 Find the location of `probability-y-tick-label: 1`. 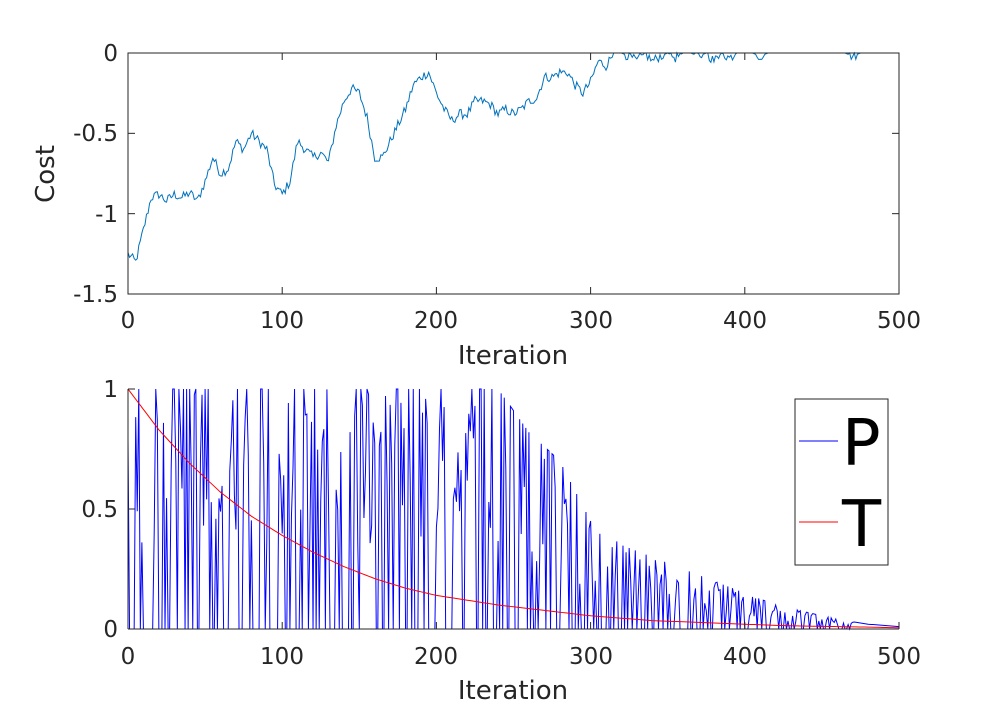

probability-y-tick-label: 1 is located at coordinates (110, 390).